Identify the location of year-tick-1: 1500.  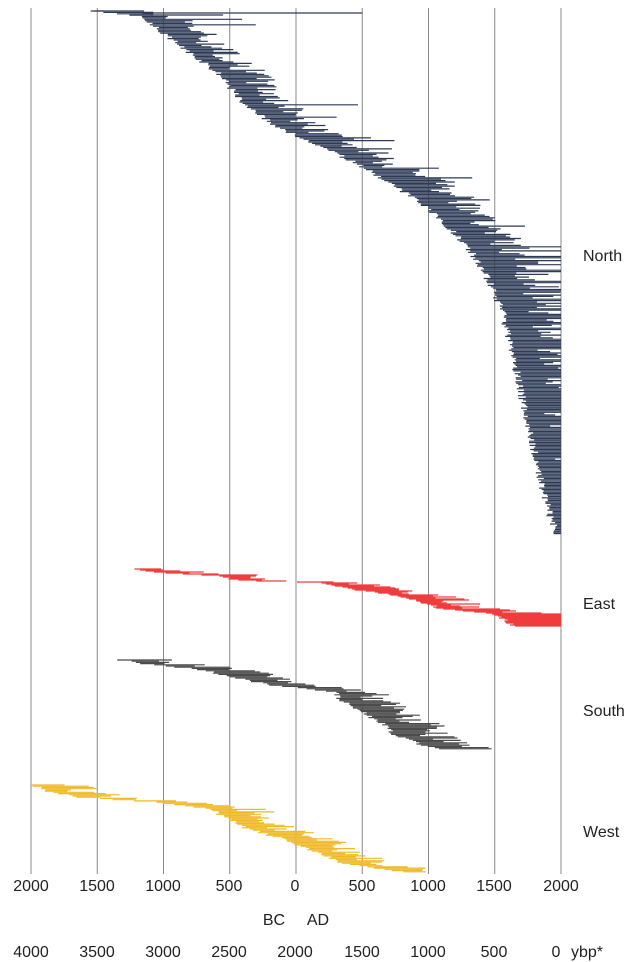
(97, 886).